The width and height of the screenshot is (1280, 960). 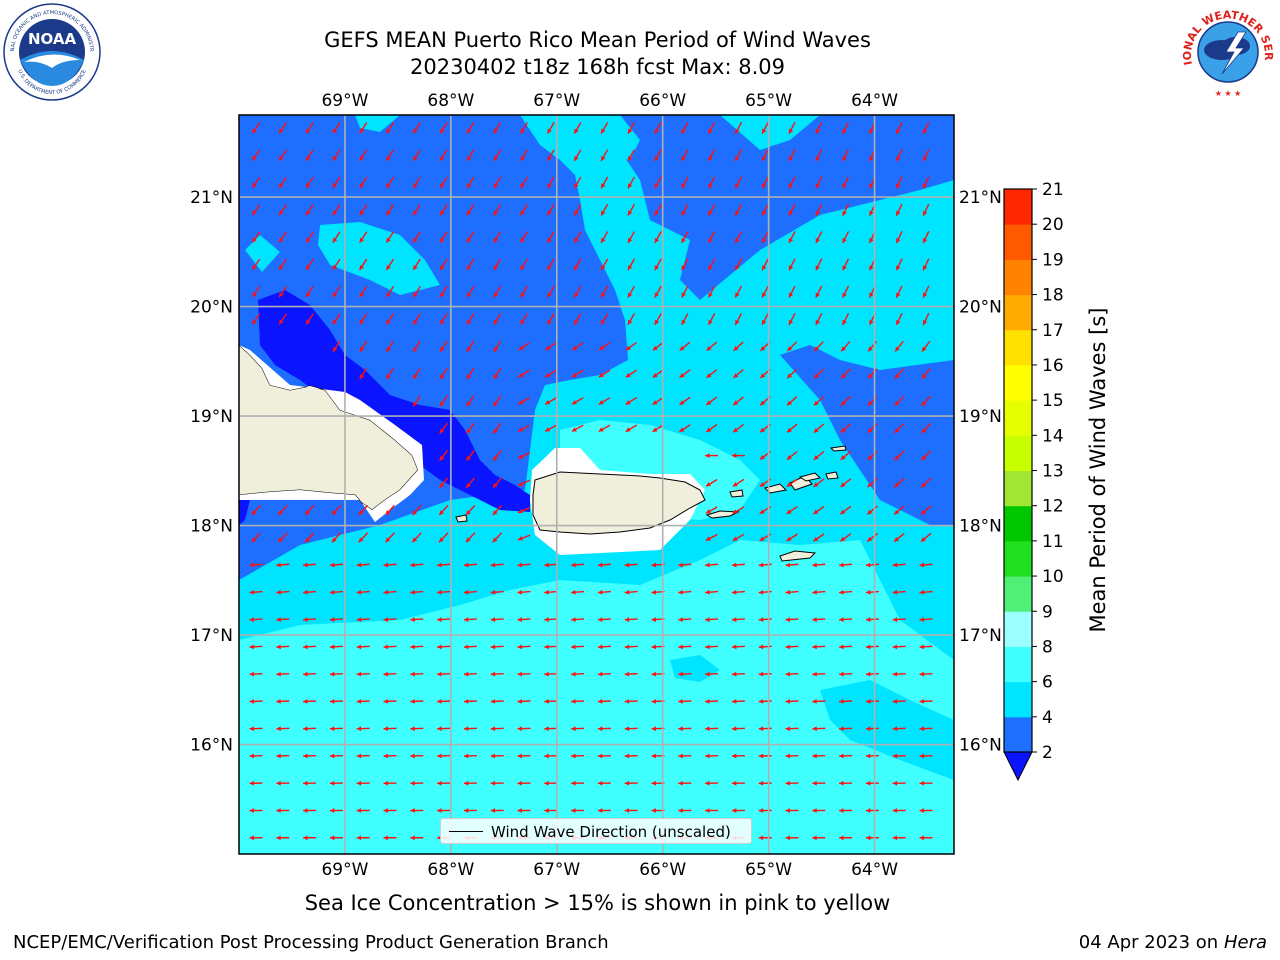 What do you see at coordinates (980, 308) in the screenshot?
I see `lat-label-right: 20°N` at bounding box center [980, 308].